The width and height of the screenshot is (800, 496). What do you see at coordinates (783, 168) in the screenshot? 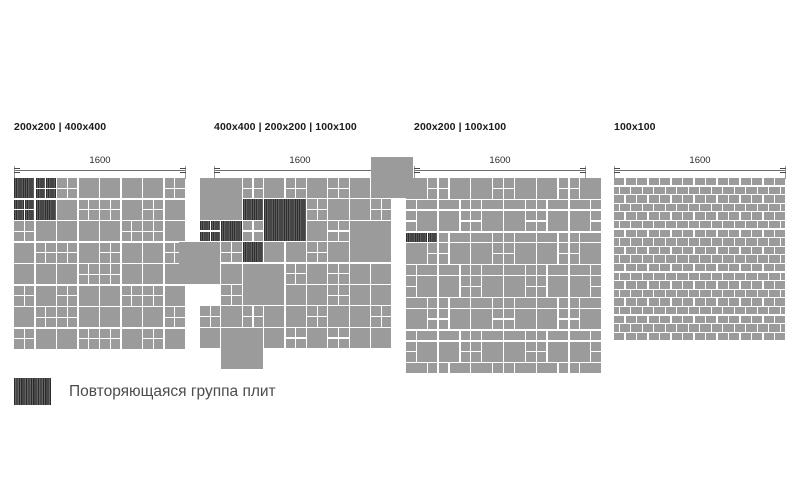
I see `dimension-tick-right` at bounding box center [783, 168].